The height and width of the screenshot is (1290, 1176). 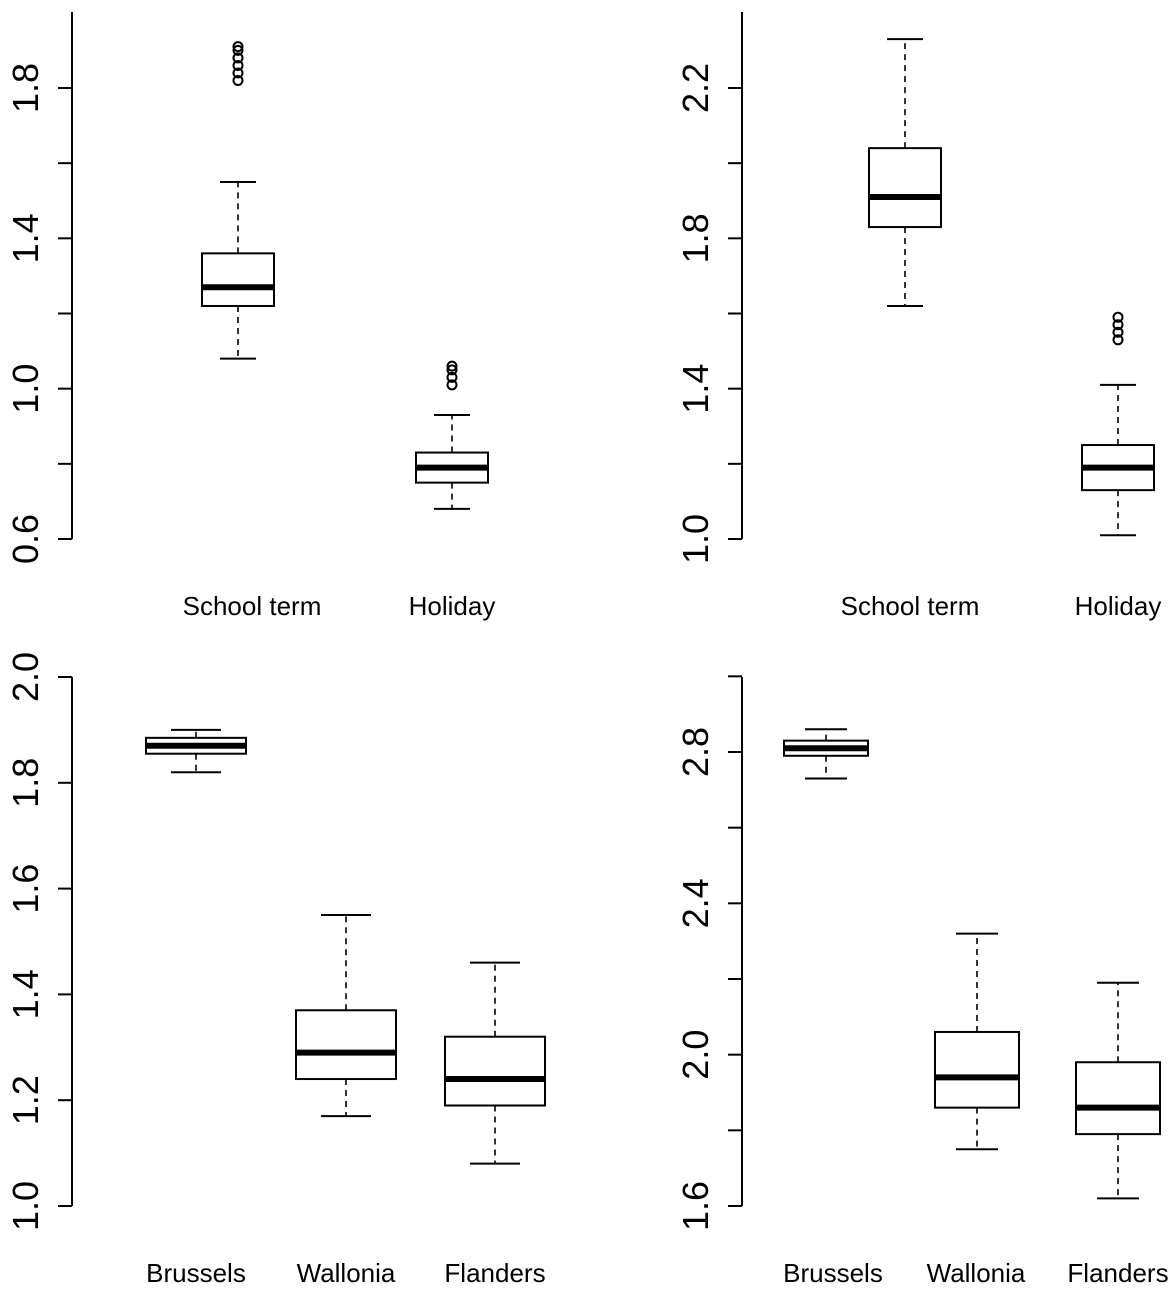 What do you see at coordinates (695, 903) in the screenshot?
I see `y-tick-label: 2.4` at bounding box center [695, 903].